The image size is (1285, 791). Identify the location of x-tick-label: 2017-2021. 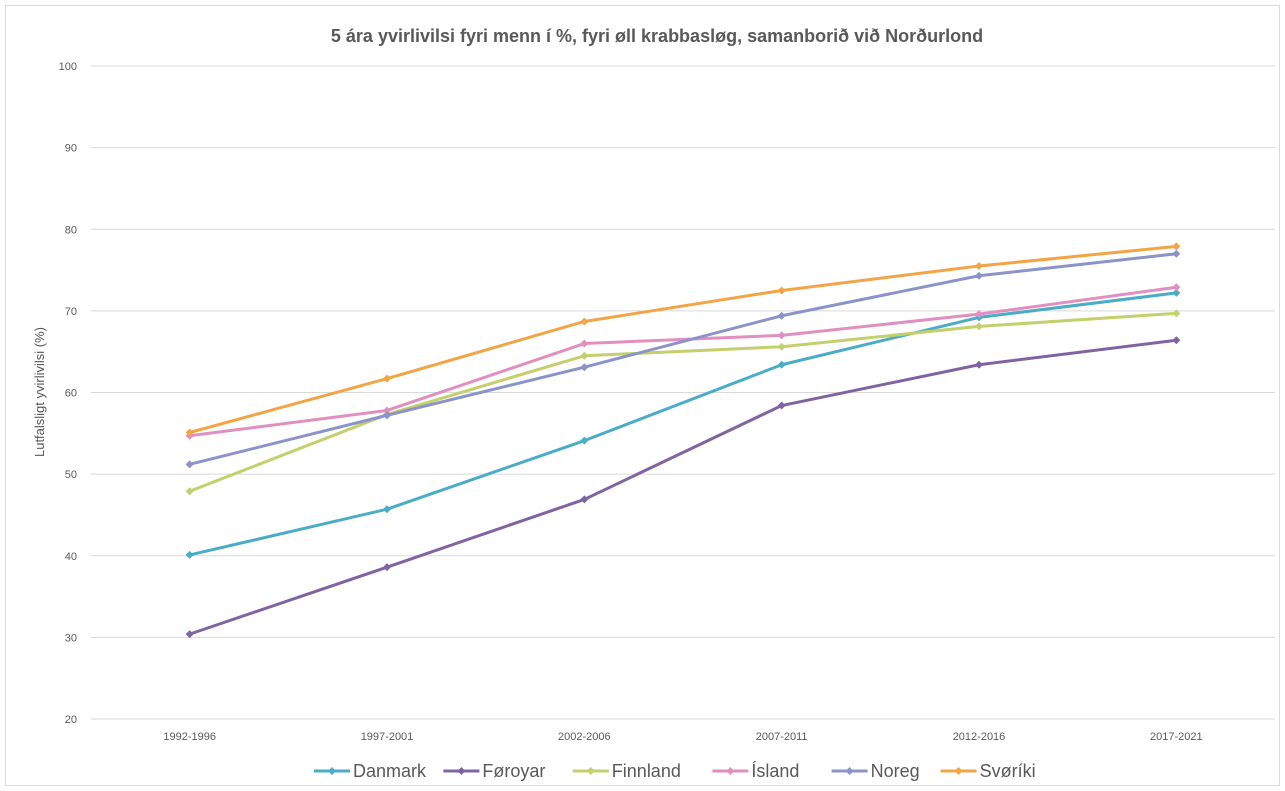
(1176, 737).